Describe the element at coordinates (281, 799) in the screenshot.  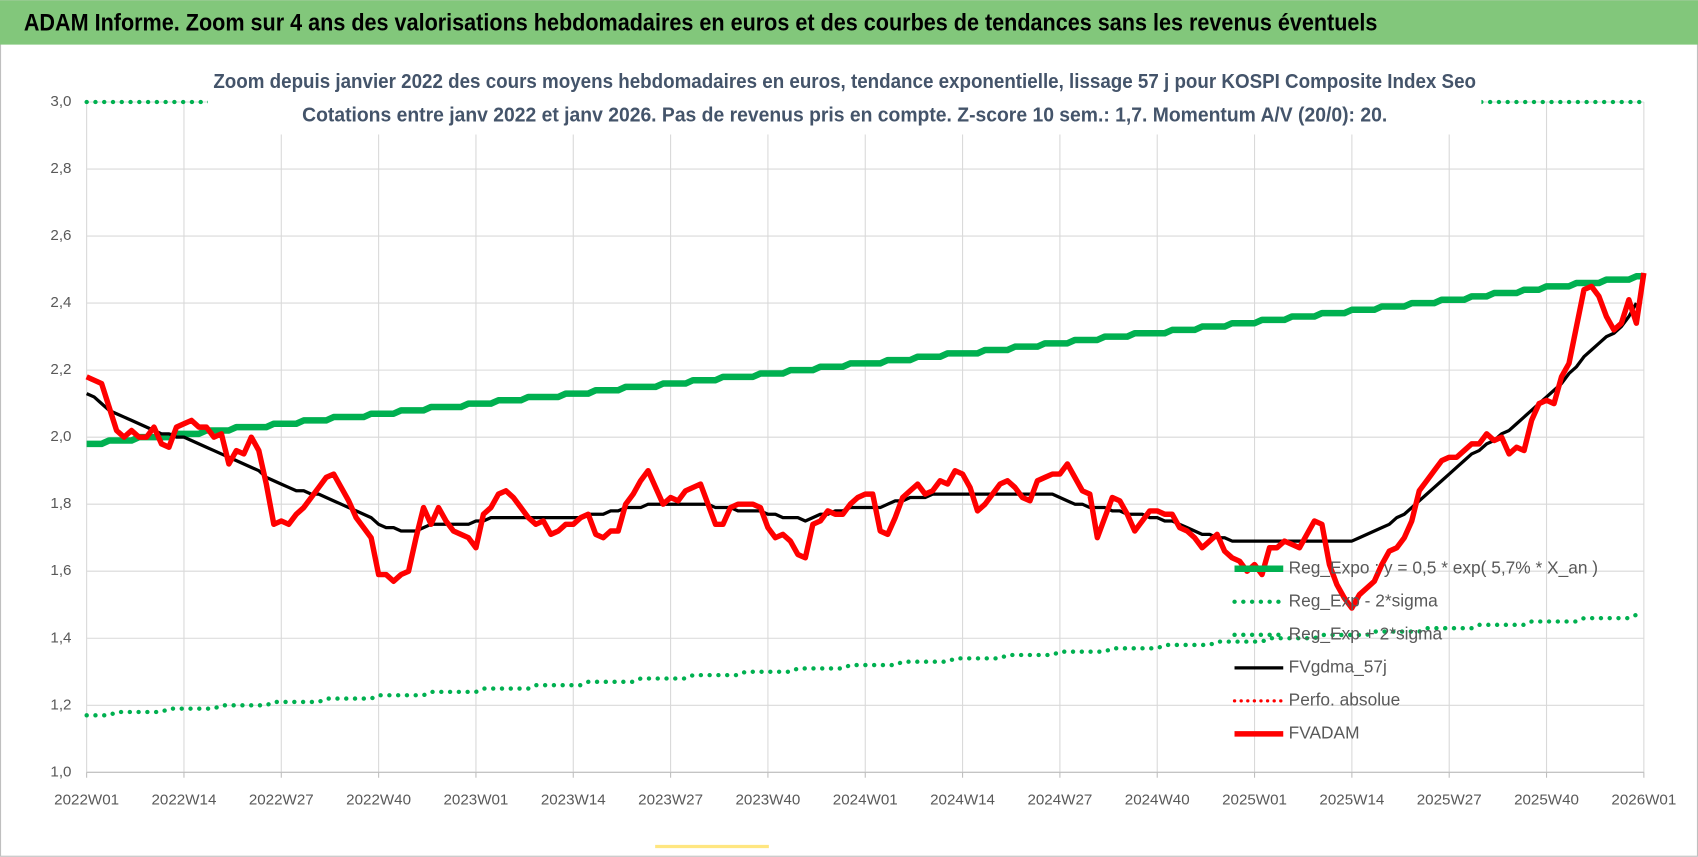
I see `x-tick-label: 2022W27` at that location.